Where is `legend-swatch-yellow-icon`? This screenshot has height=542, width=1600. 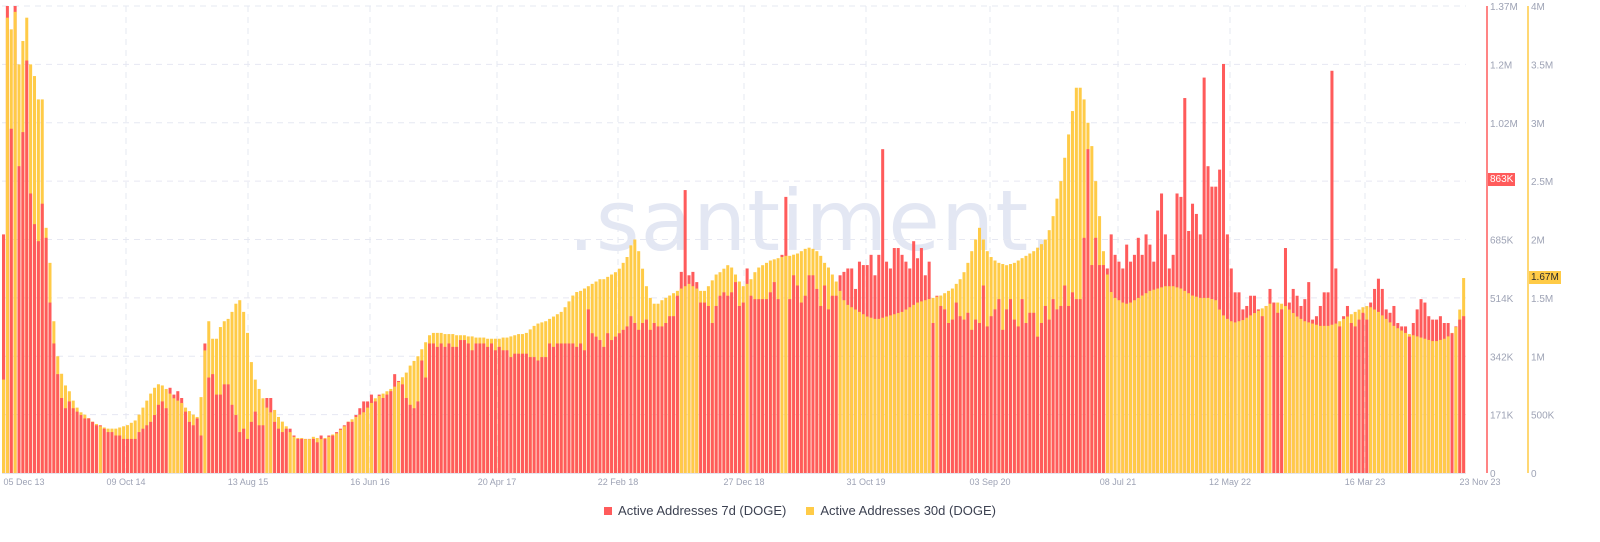
legend-swatch-yellow-icon is located at coordinates (810, 510).